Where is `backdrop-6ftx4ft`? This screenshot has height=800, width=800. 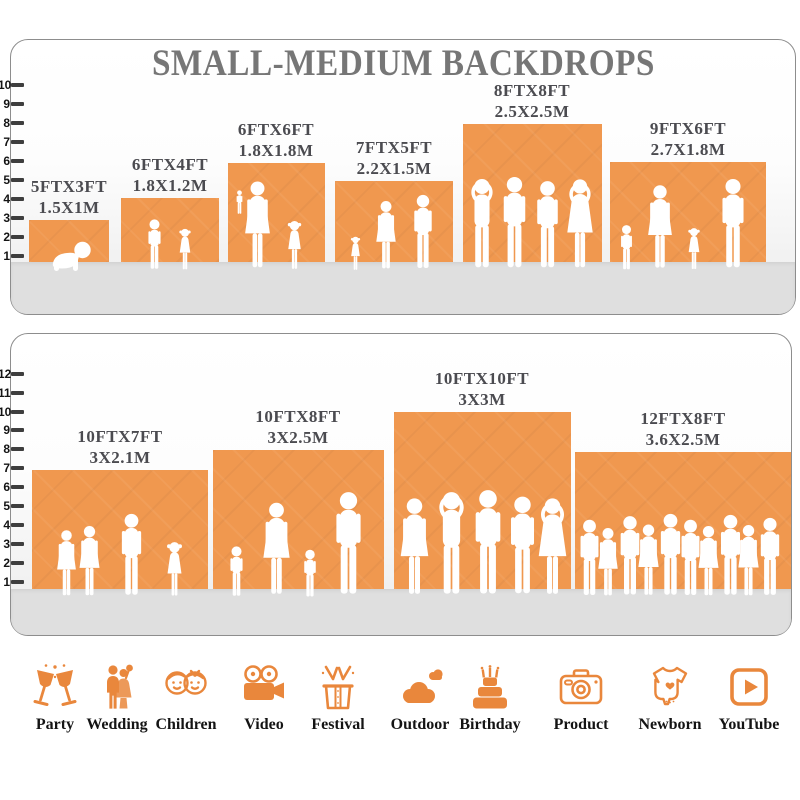
backdrop-6ftx4ft is located at coordinates (170, 234).